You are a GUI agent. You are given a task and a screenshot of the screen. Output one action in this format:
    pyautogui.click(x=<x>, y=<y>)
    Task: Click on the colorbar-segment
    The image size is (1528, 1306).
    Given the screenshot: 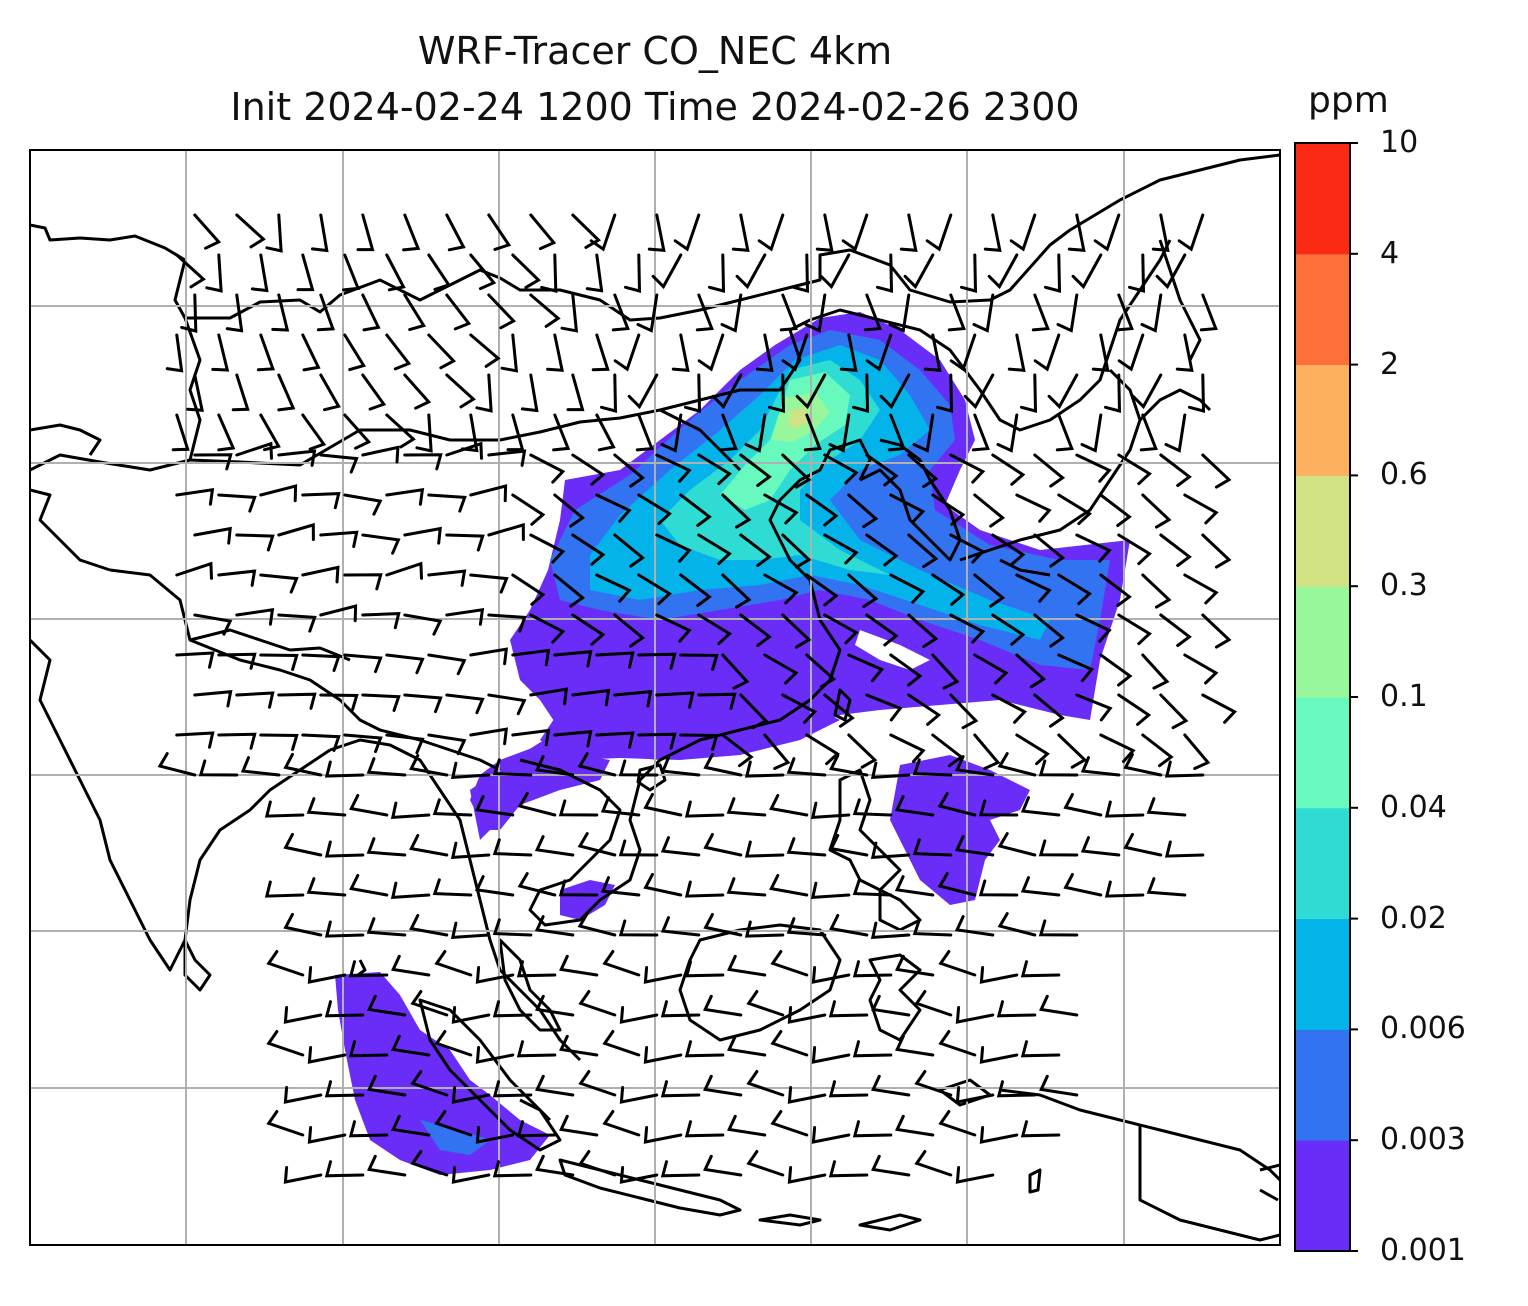 What is the action you would take?
    pyautogui.click(x=1322, y=531)
    